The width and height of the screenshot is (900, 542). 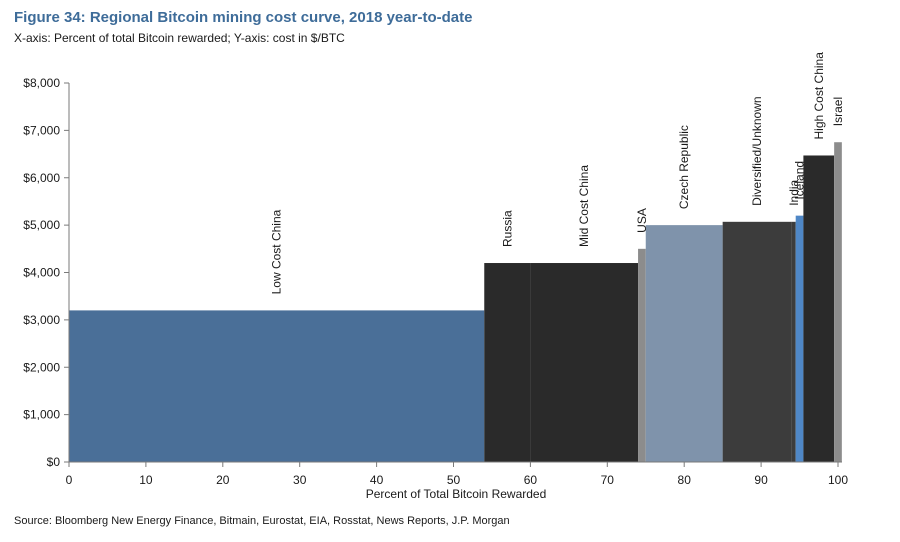 What do you see at coordinates (793, 341) in the screenshot?
I see `bar-india` at bounding box center [793, 341].